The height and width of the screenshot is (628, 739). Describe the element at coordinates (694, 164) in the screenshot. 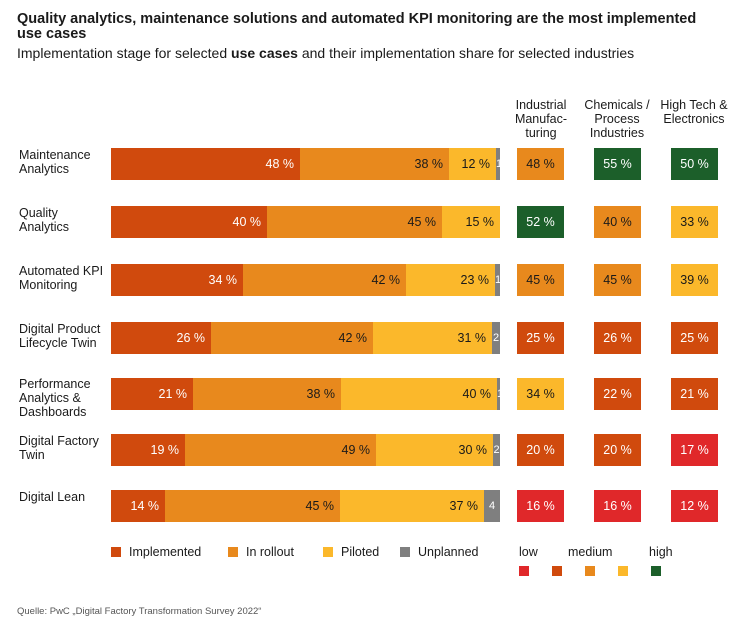

I see `industry-share-box: 50 %` at that location.